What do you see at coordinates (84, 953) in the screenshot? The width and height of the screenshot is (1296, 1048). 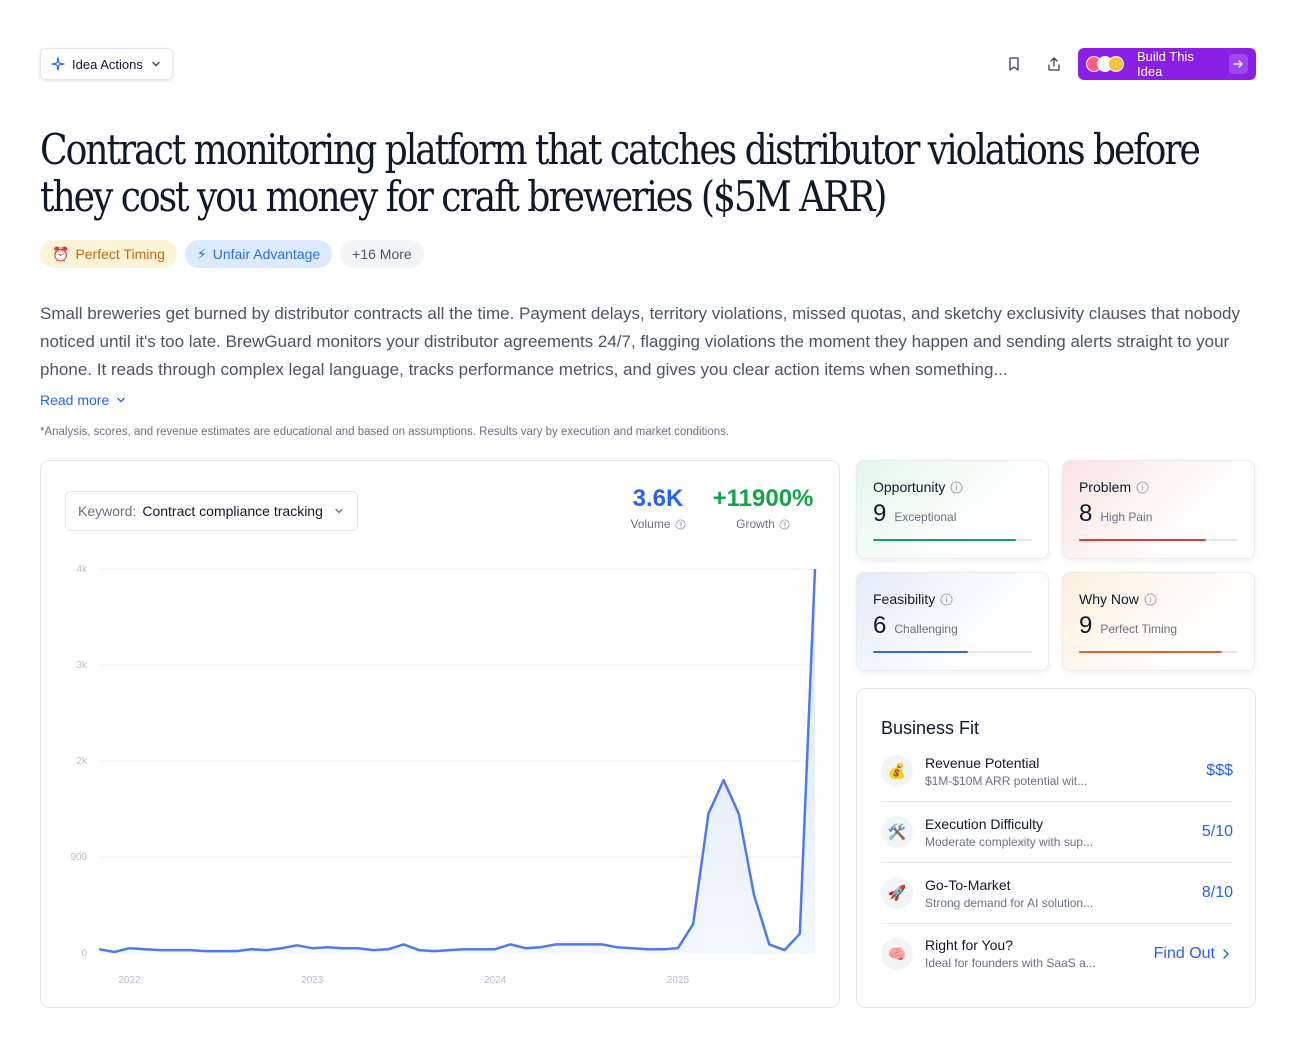 I see `y-tick-label: 0` at bounding box center [84, 953].